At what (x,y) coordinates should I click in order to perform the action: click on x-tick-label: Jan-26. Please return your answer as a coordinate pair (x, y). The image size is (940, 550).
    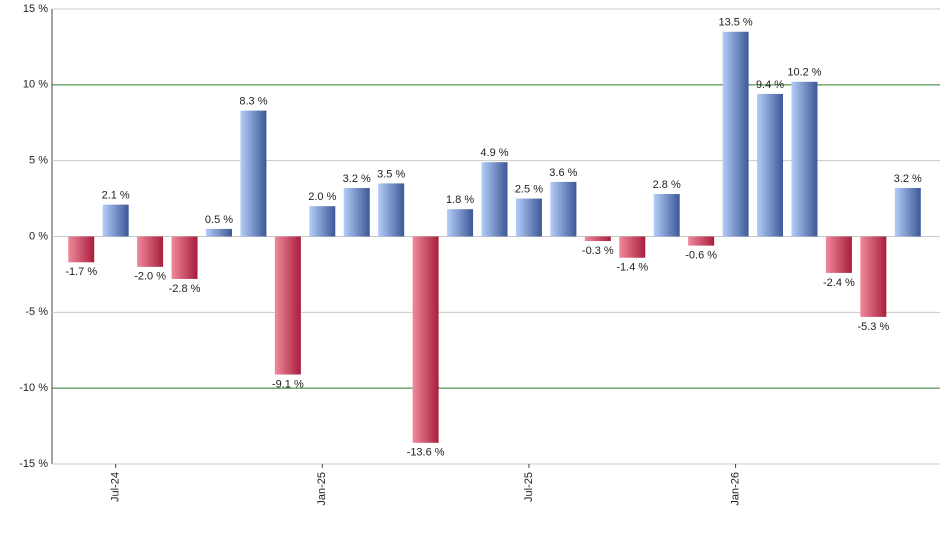
    Looking at the image, I should click on (735, 489).